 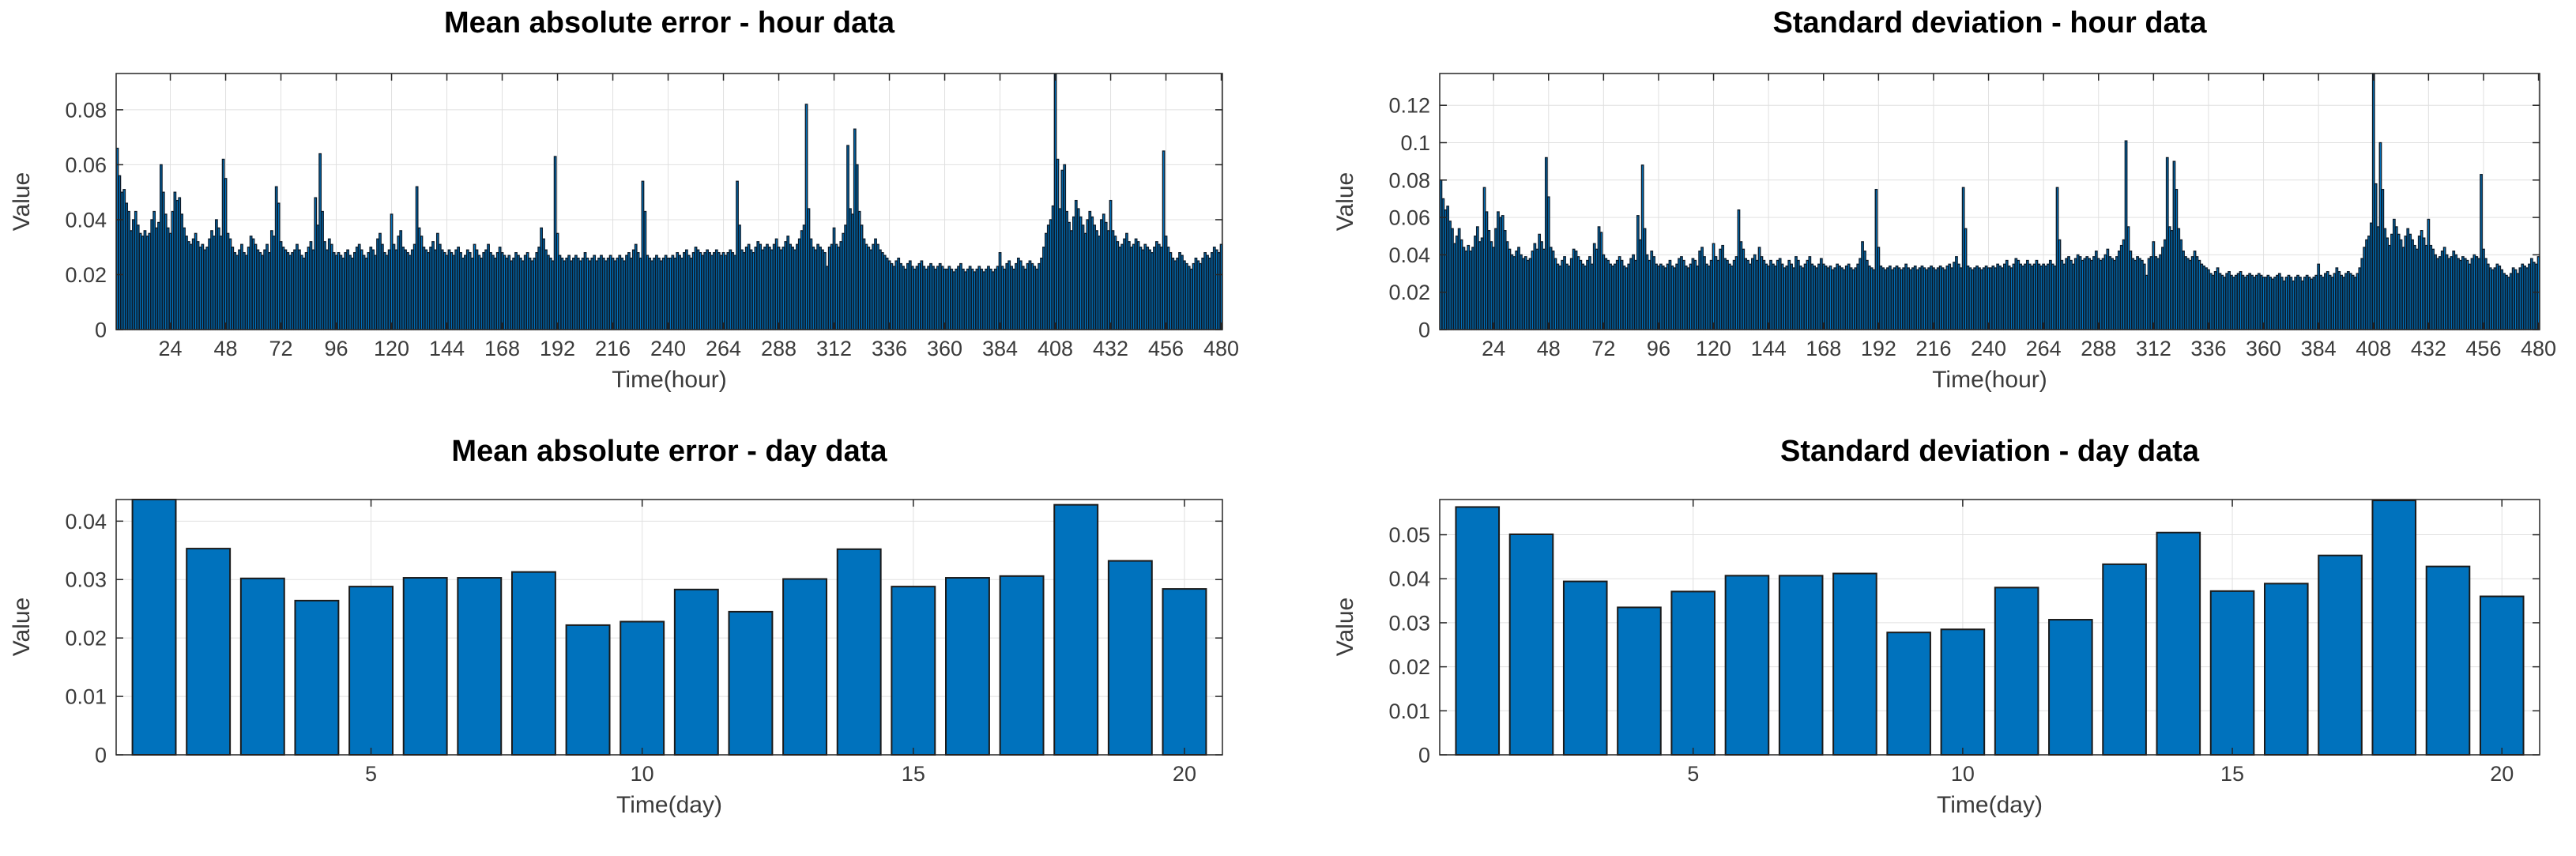 I want to click on x-tick-label: 72, so click(x=281, y=348).